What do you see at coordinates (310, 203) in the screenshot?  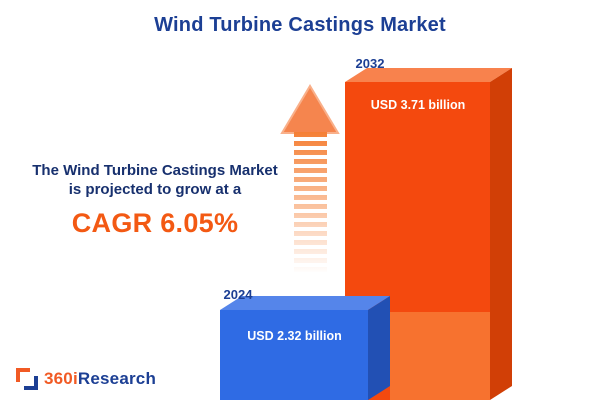 I see `growth-arrow-tail` at bounding box center [310, 203].